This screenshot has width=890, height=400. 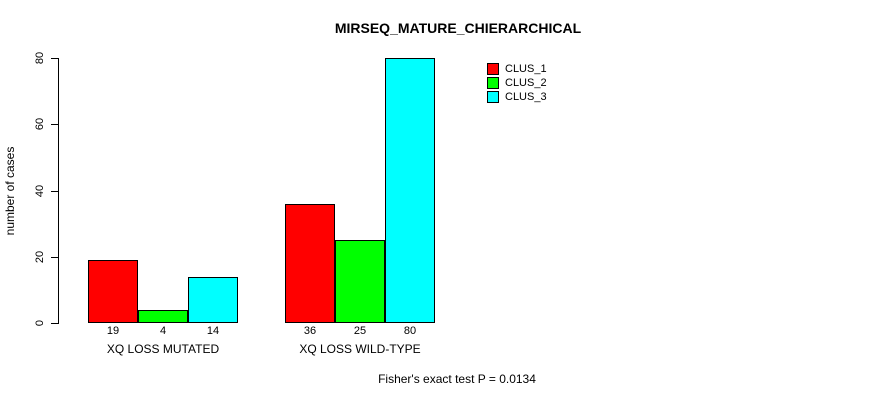 What do you see at coordinates (40, 256) in the screenshot?
I see `y-tick-label: 20` at bounding box center [40, 256].